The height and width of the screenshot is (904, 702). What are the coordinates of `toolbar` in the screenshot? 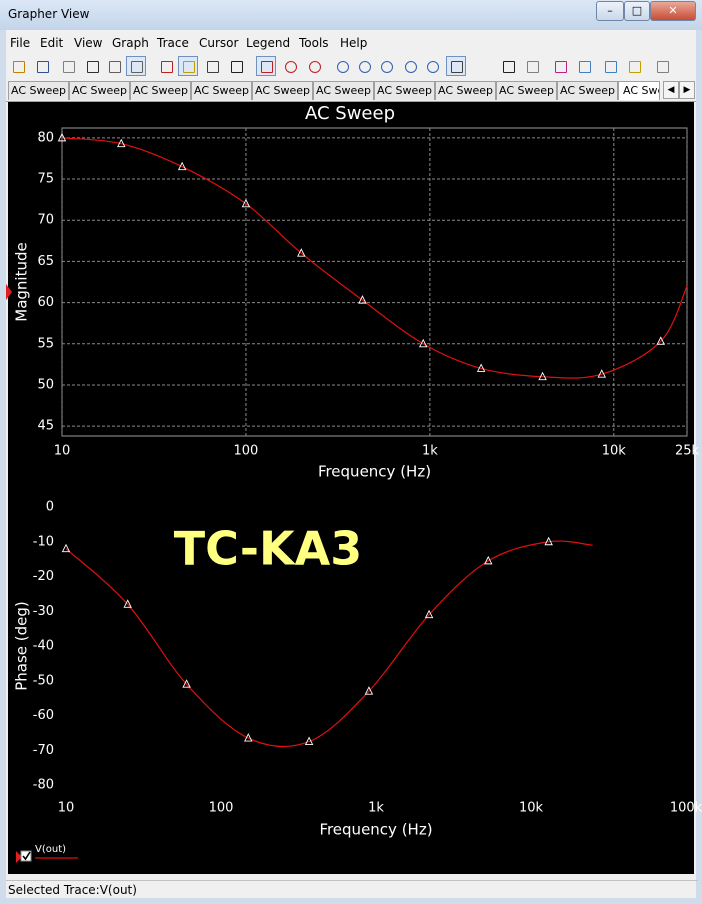 It's located at (351, 66).